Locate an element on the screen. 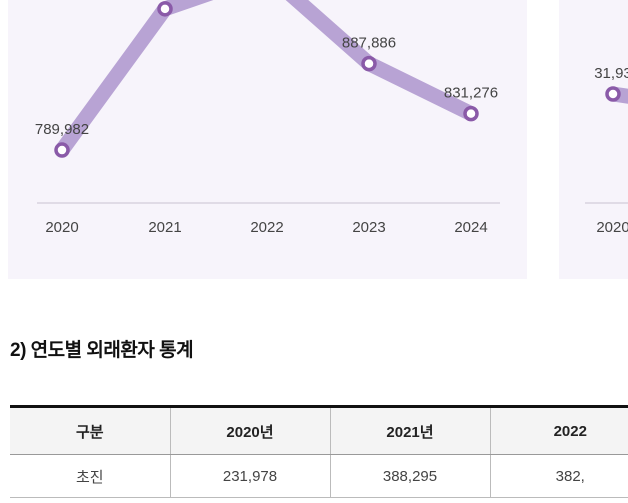  left-x-tick-2024: 2024 is located at coordinates (470, 227).